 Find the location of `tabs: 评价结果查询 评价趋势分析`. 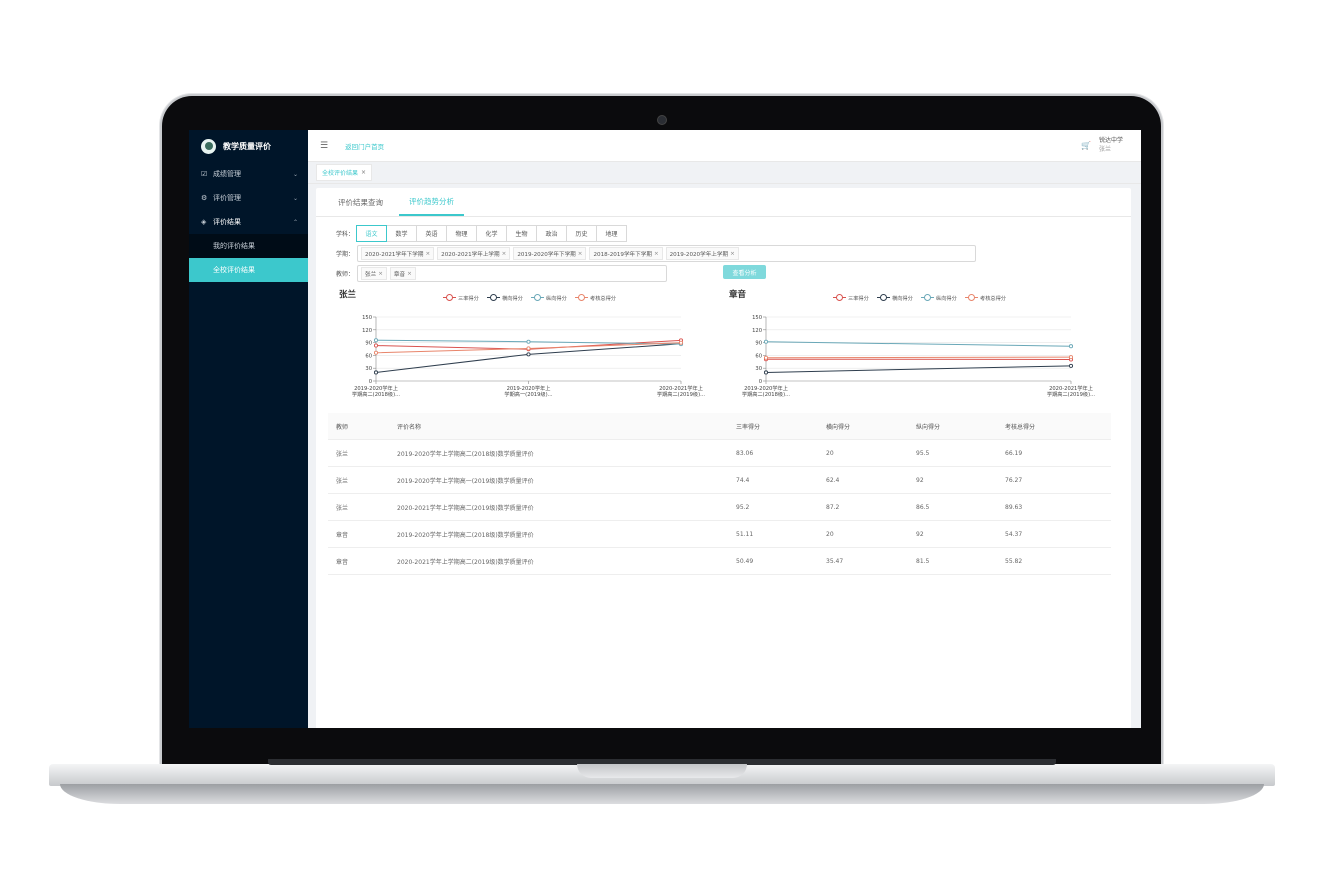

tabs: 评价结果查询 评价趋势分析 is located at coordinates (723, 202).